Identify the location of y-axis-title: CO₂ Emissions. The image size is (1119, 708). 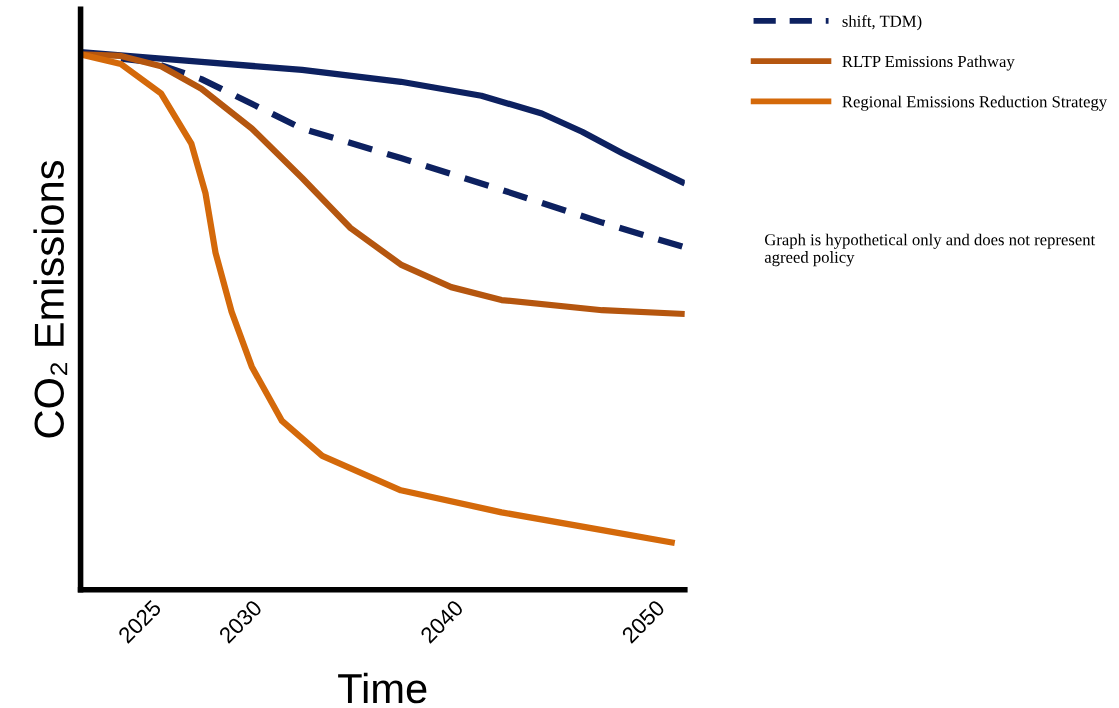
(50, 299).